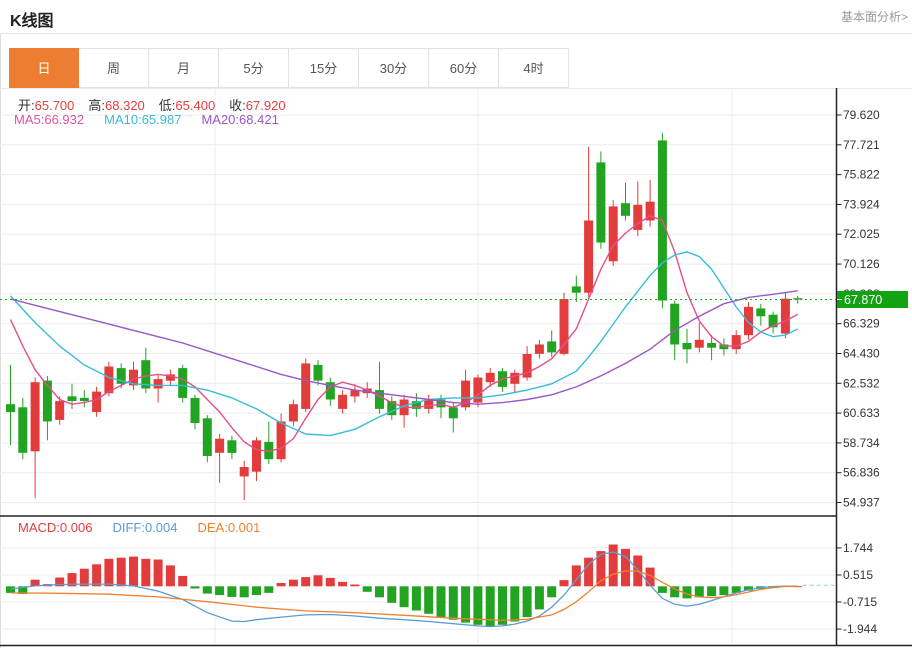 The width and height of the screenshot is (912, 648). Describe the element at coordinates (861, 234) in the screenshot. I see `y-axis-tick: 72.025` at that location.